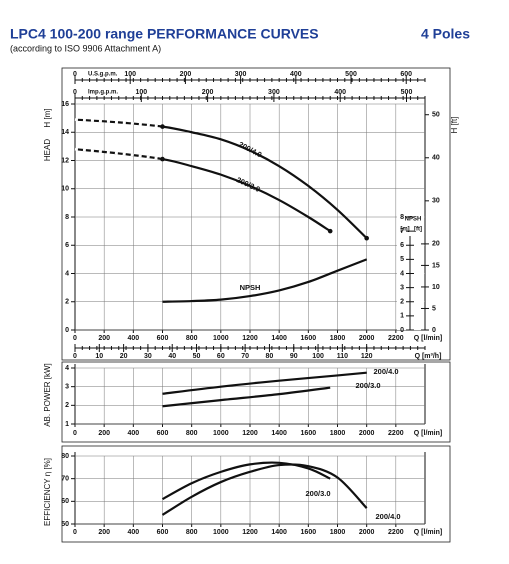  Describe the element at coordinates (445, 34) in the screenshot. I see `poles: 4 Poles` at that location.